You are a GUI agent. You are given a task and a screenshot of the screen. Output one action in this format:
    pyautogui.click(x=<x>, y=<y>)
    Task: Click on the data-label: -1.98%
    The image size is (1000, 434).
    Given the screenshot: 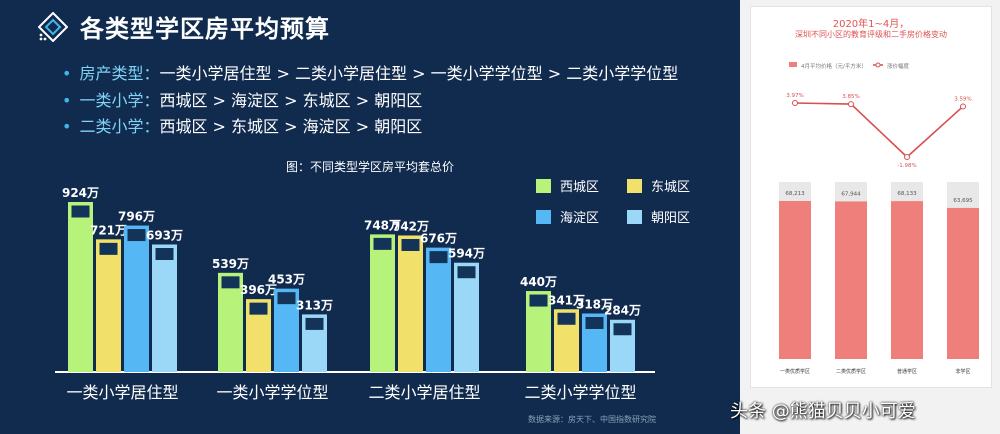 What is the action you would take?
    pyautogui.click(x=906, y=166)
    